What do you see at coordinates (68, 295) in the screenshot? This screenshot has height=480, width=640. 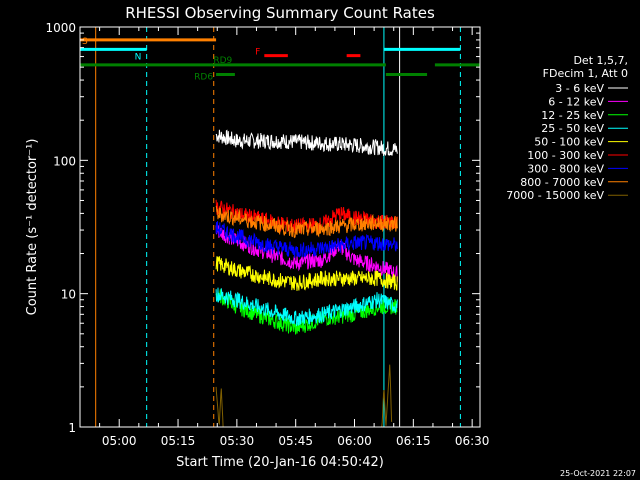 I see `y-tick-label-1: 10` at bounding box center [68, 295].